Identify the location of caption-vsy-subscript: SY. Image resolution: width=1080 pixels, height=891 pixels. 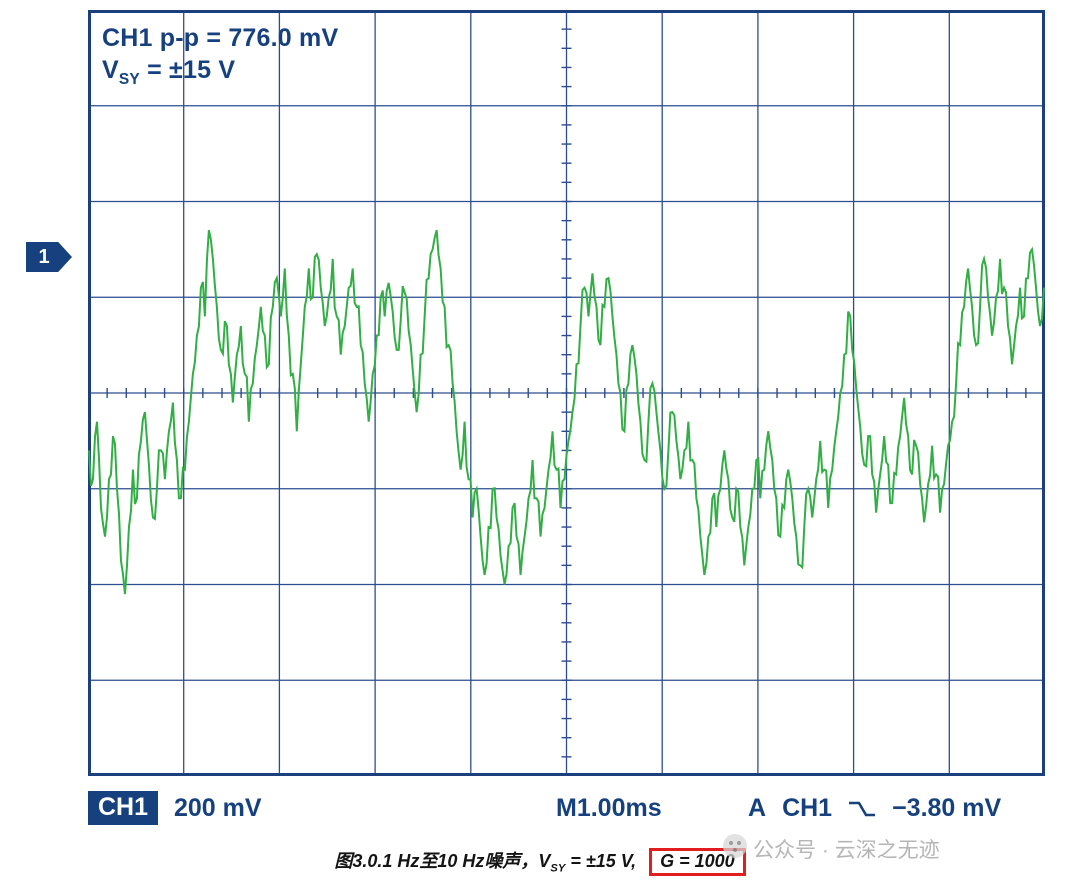
(558, 868).